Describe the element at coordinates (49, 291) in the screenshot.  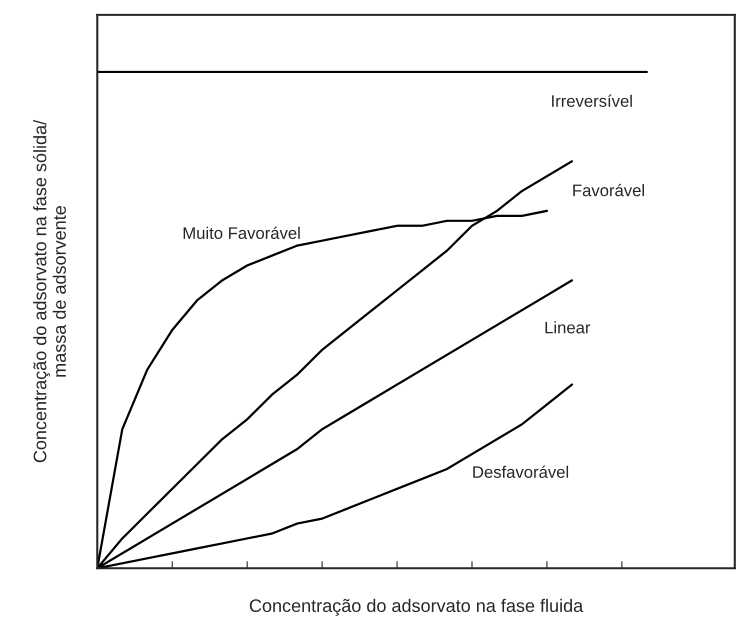
I see `y-axis-title: Concentração do adsorvato na fase sólida/ massa de adsorvente` at that location.